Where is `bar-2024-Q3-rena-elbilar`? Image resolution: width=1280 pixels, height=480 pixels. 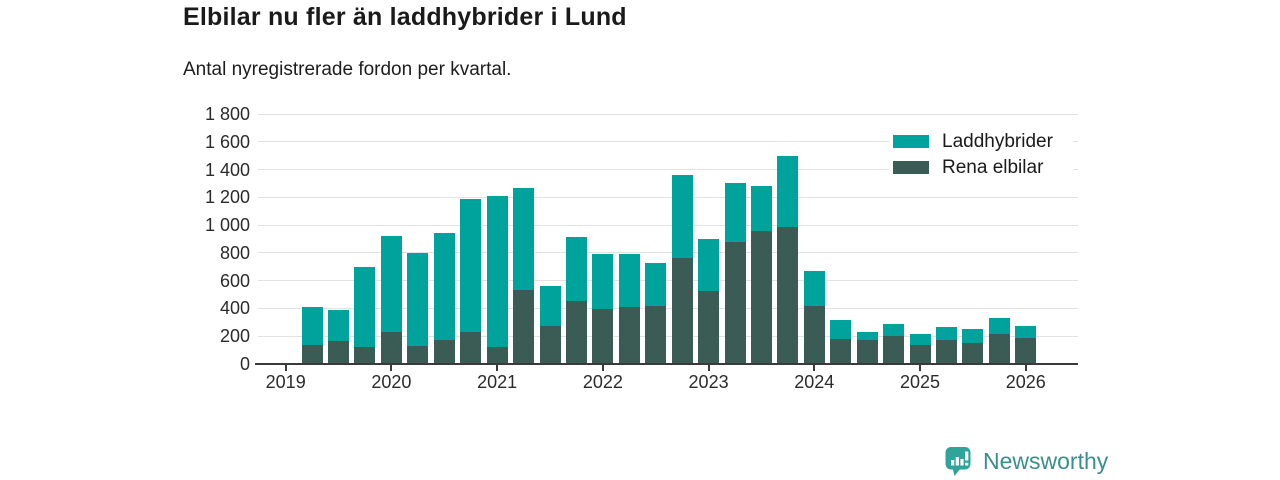
bar-2024-Q3-rena-elbilar is located at coordinates (867, 352).